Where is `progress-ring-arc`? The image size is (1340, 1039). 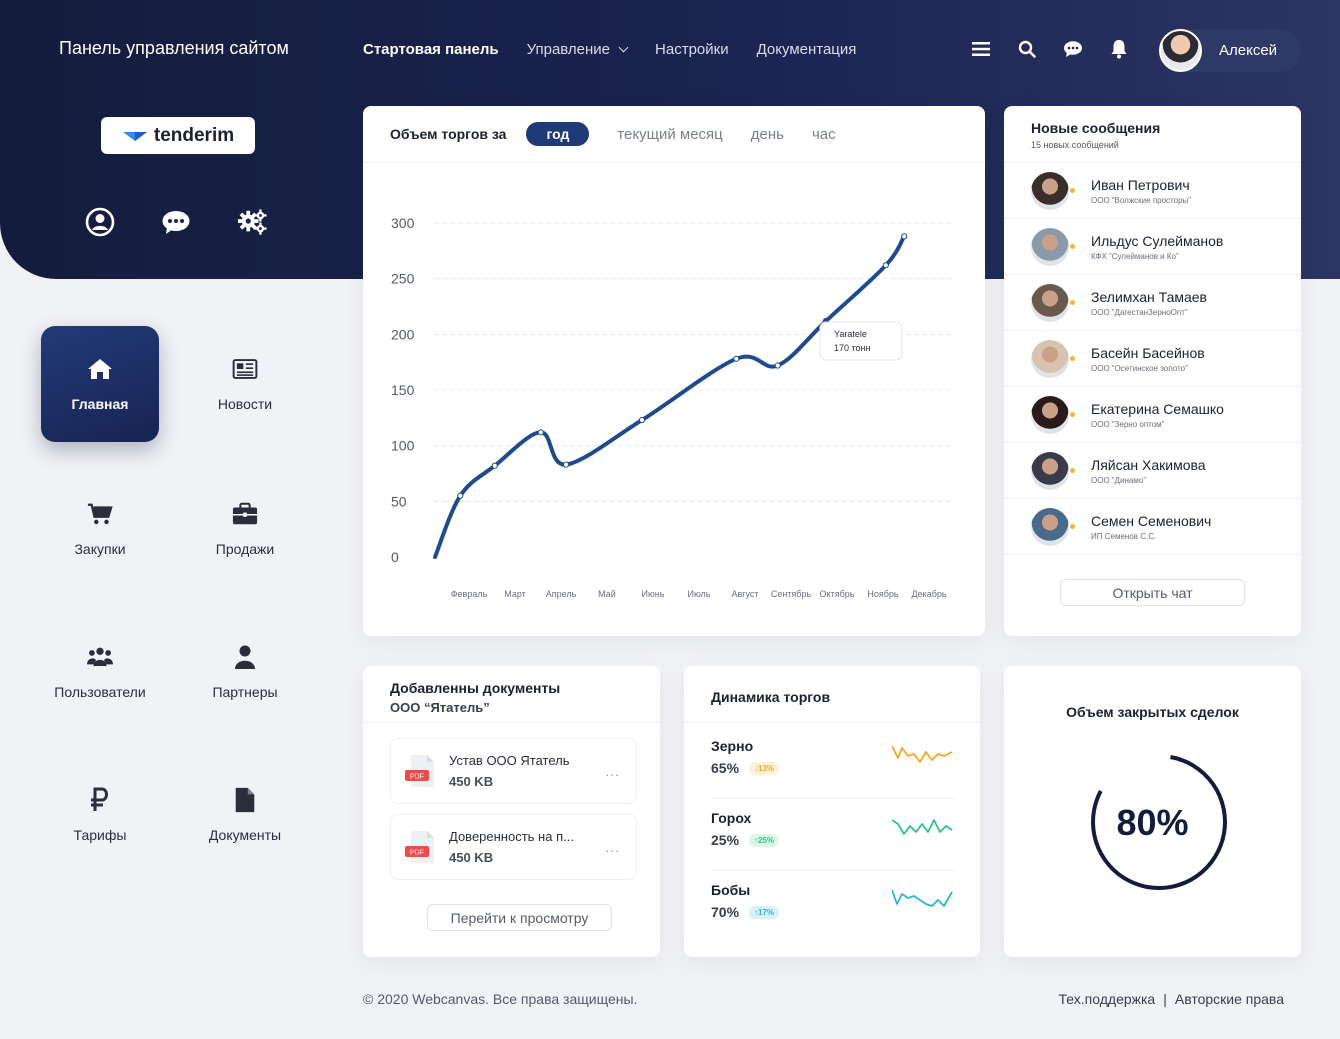
progress-ring-arc is located at coordinates (1159, 822).